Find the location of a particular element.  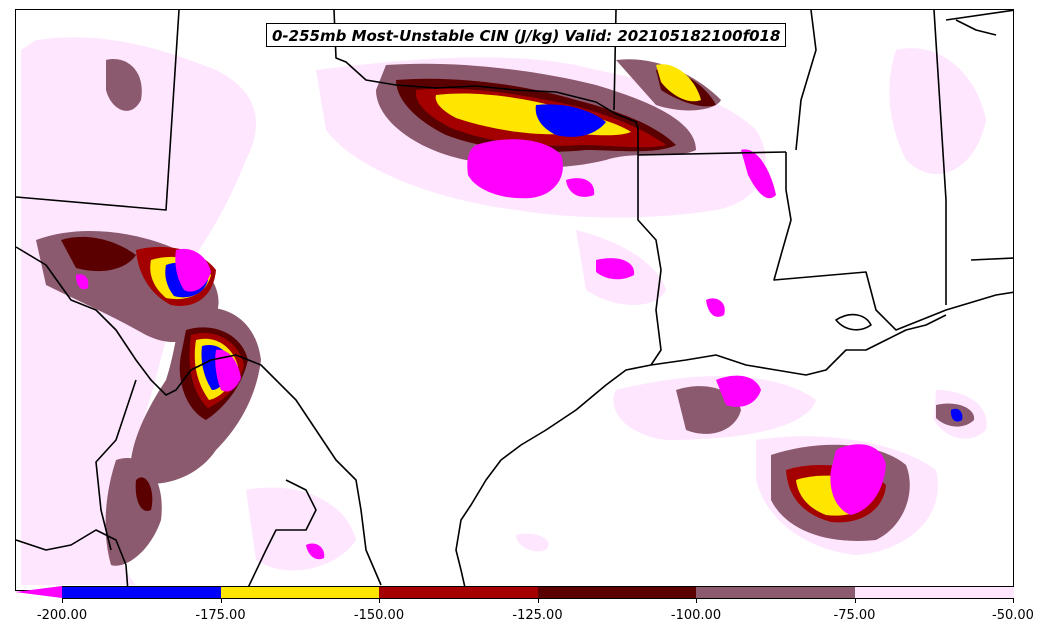

colorbar-under-arrow is located at coordinates (38, 592).